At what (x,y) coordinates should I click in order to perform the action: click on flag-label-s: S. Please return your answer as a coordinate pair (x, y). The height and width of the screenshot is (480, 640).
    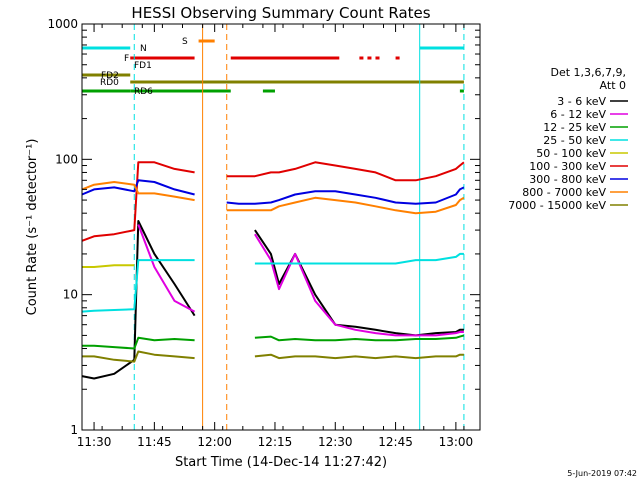
    Looking at the image, I should click on (185, 42).